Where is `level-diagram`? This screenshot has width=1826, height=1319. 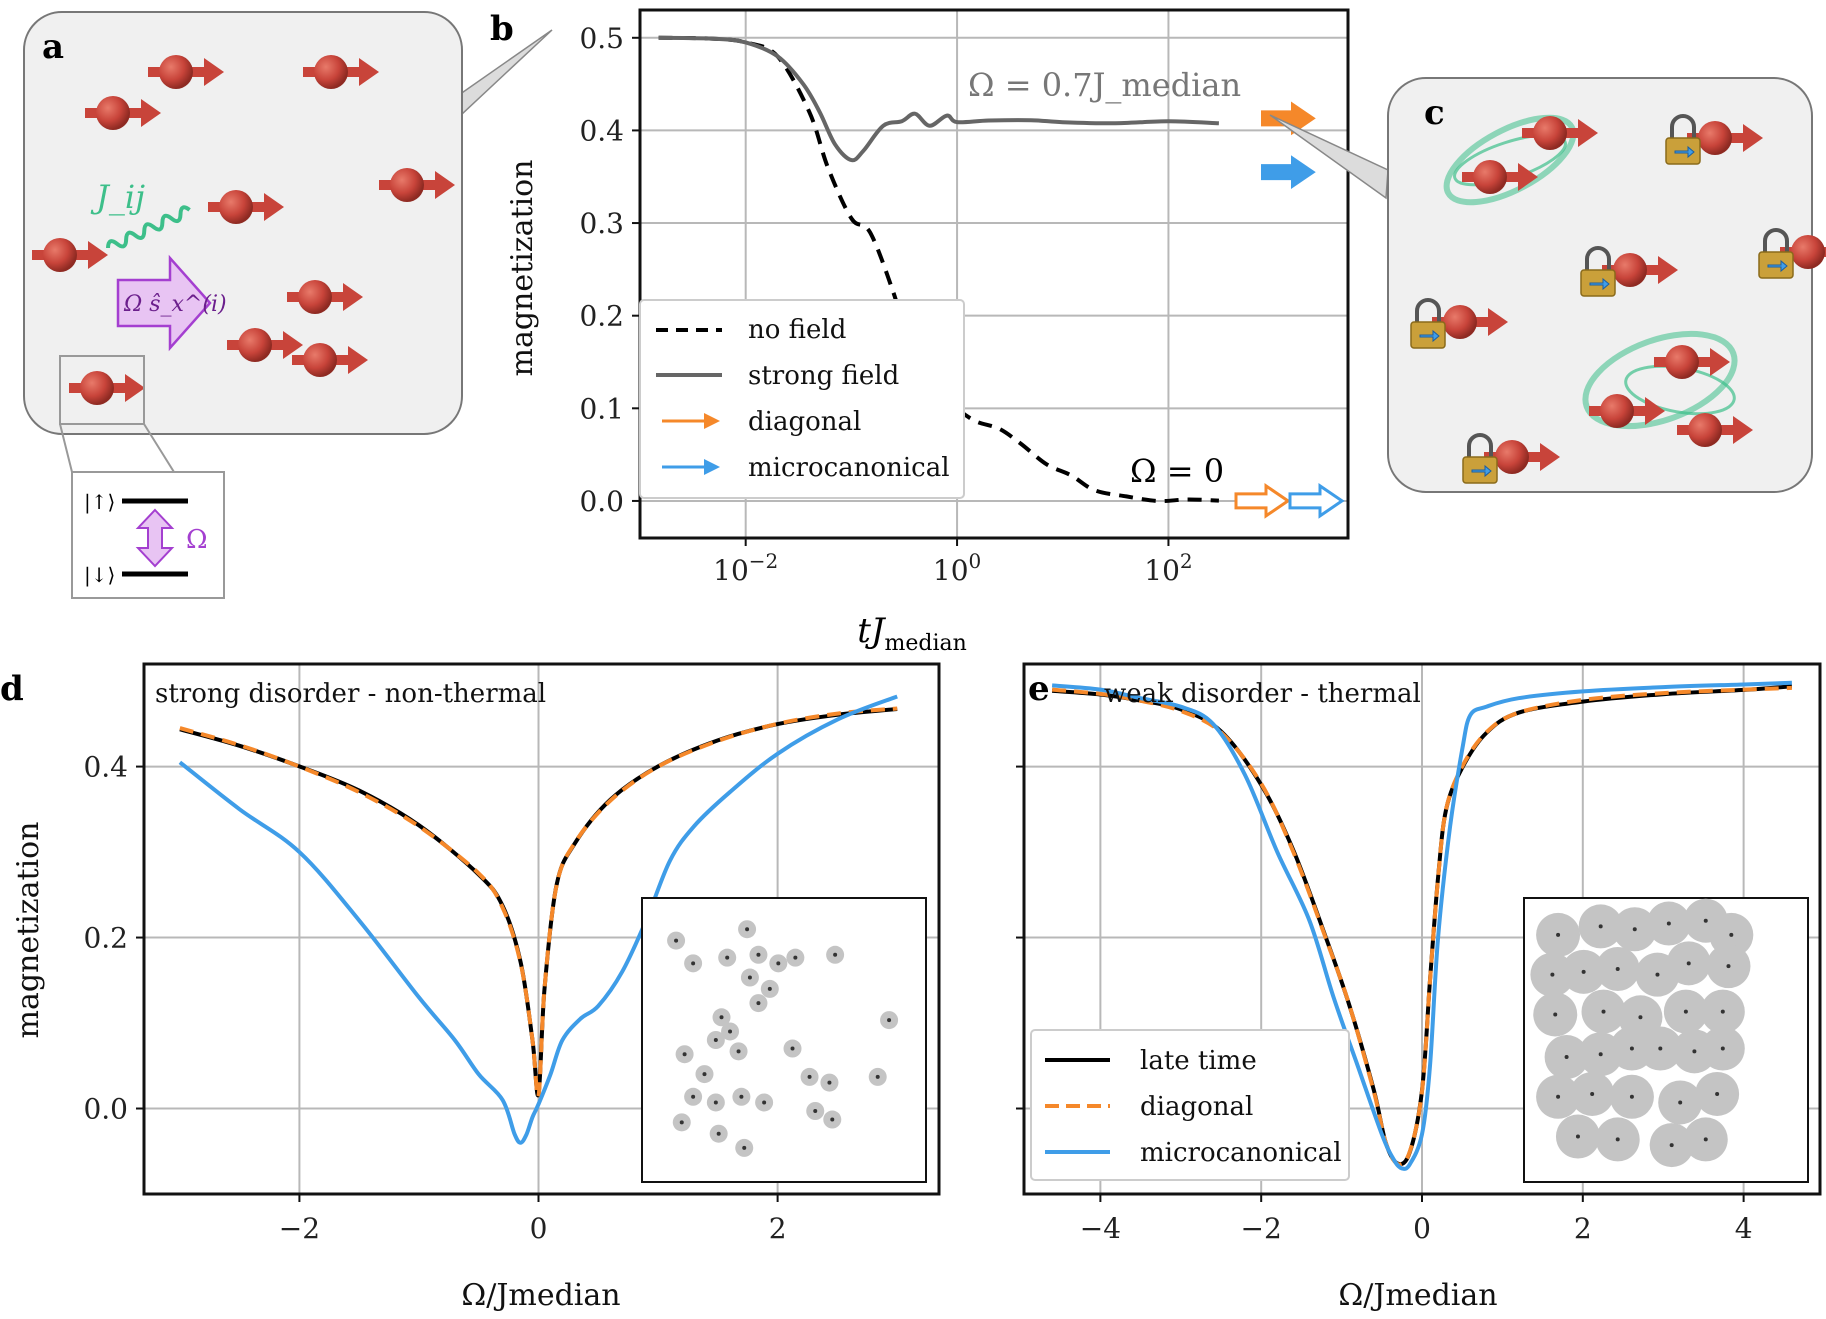
level-diagram is located at coordinates (148, 535).